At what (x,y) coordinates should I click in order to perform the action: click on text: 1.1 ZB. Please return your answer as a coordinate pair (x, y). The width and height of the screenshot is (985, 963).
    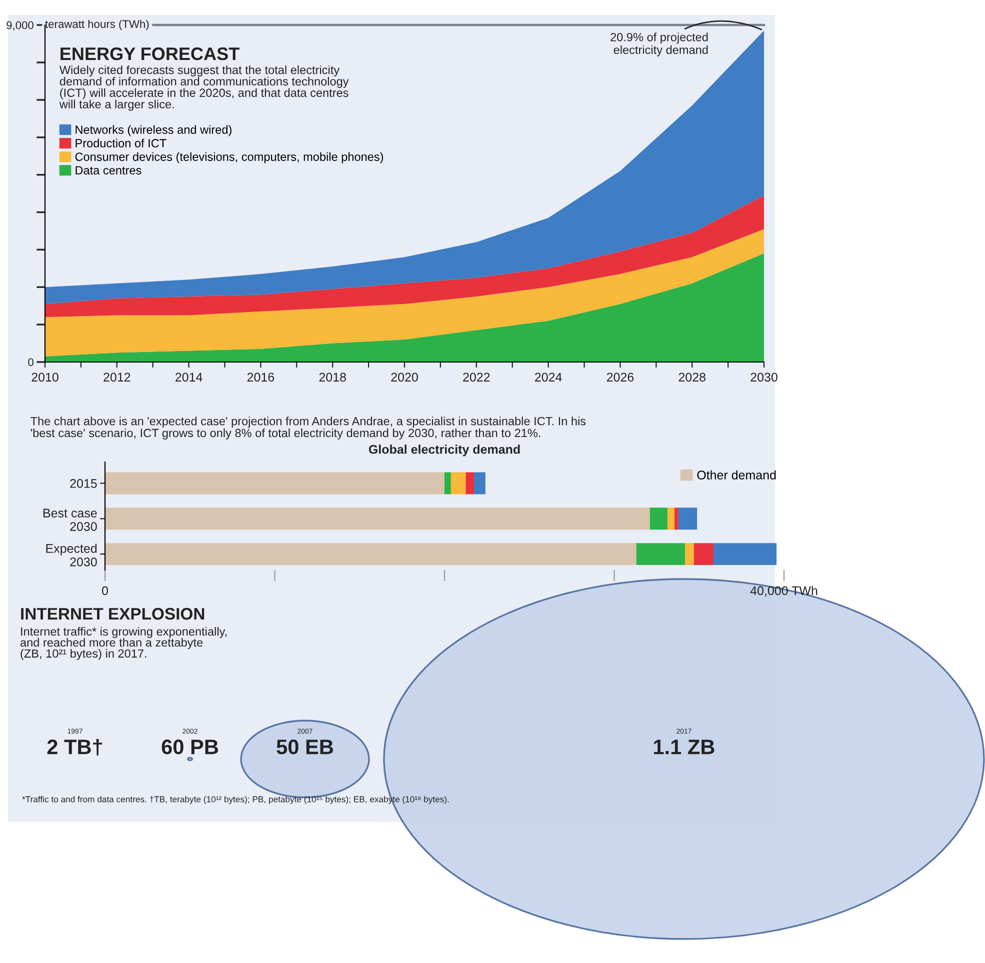
    Looking at the image, I should click on (684, 747).